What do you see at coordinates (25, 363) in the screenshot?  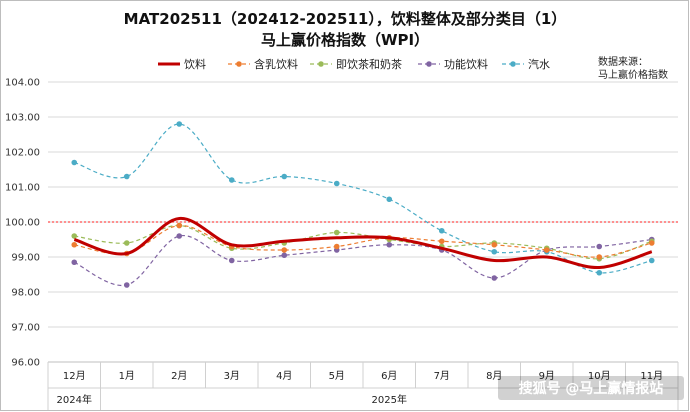 I see `y-tick-label: 96.00` at bounding box center [25, 363].